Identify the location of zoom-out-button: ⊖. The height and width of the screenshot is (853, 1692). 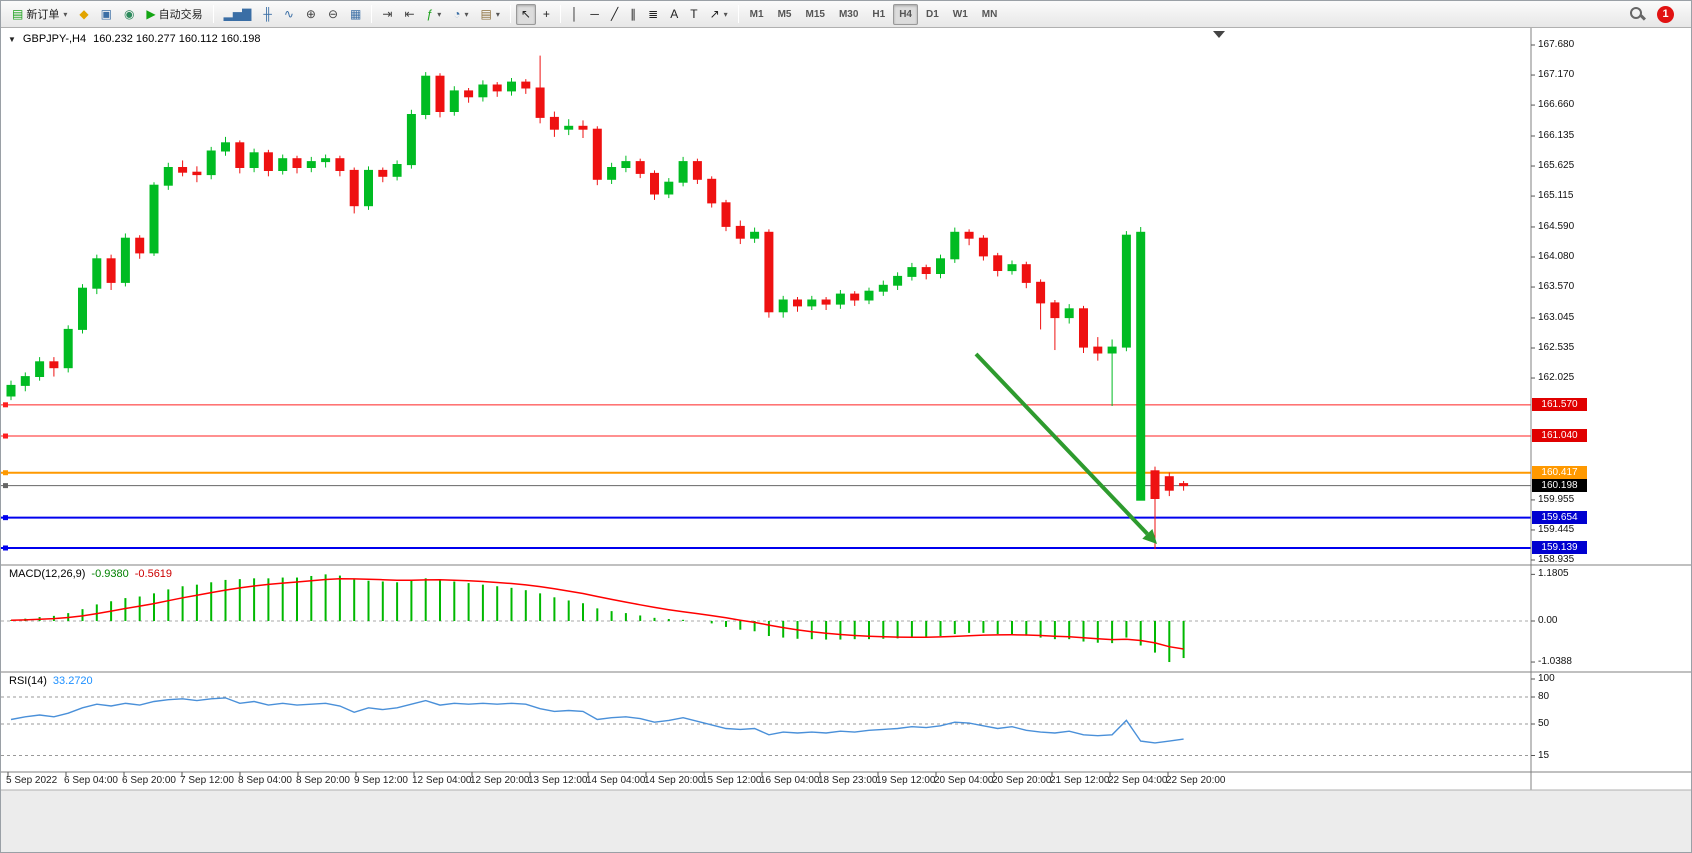
(333, 14).